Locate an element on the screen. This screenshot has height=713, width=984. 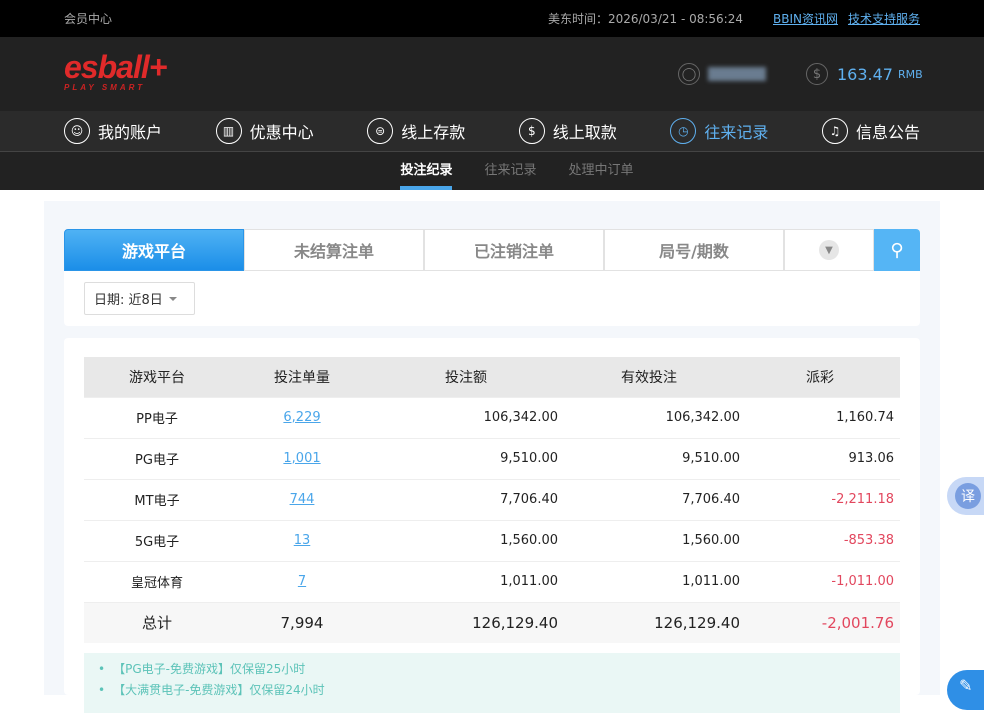
col-platform: 游戏平台 is located at coordinates (157, 377).